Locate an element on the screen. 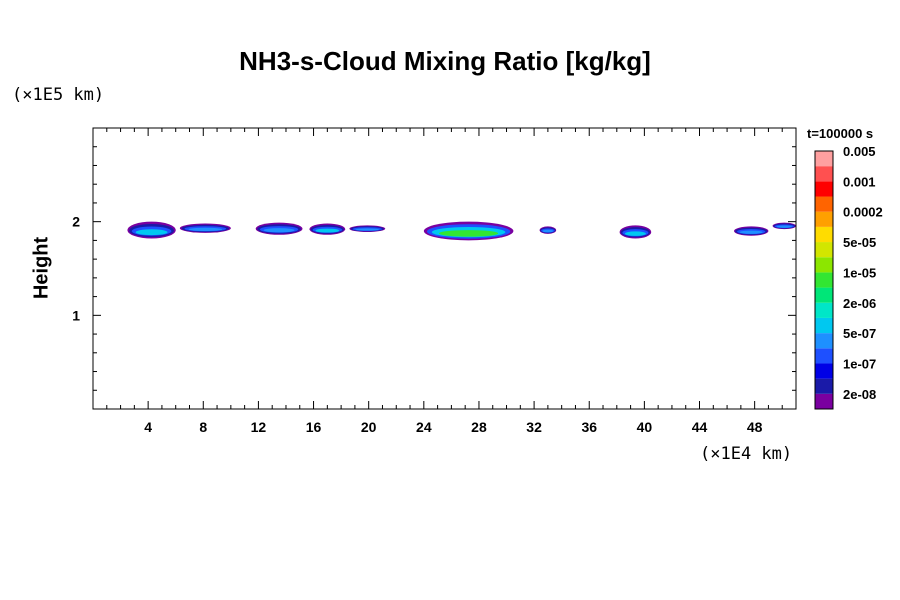 The width and height of the screenshot is (900, 600). colorbar-label: 2e-08 is located at coordinates (859, 394).